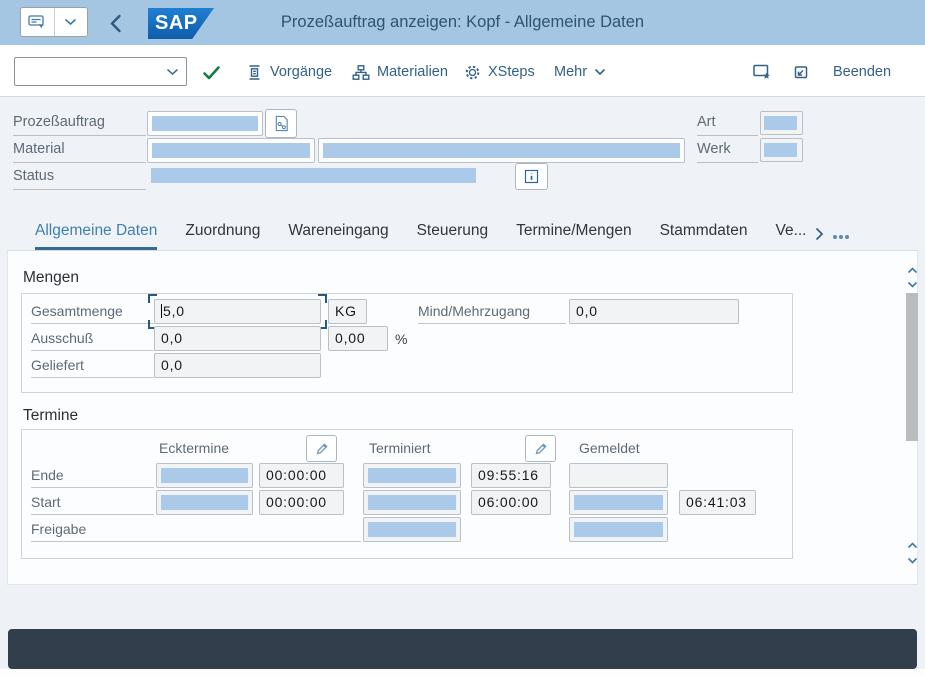 The width and height of the screenshot is (925, 677). What do you see at coordinates (296, 502) in the screenshot?
I see `start-ecktermin-time: 00:00:00` at bounding box center [296, 502].